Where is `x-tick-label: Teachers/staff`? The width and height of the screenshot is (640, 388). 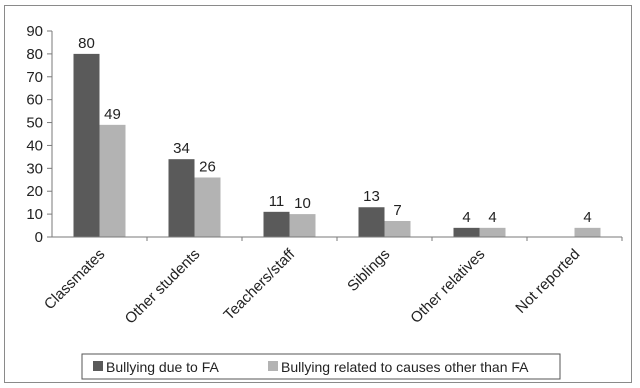 x-tick-label: Teachers/staff is located at coordinates (259, 284).